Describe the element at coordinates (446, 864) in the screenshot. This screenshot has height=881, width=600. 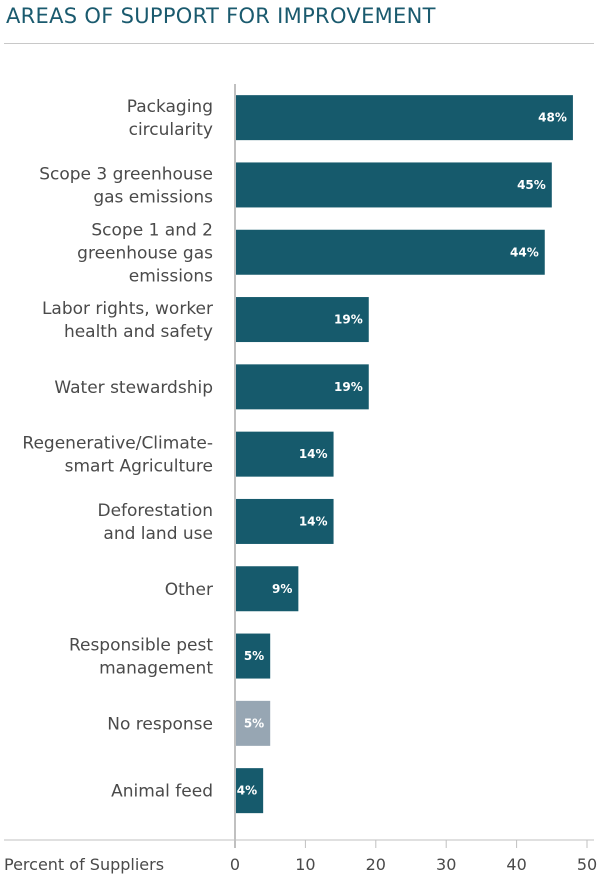
I see `x-tick-label: 30` at that location.